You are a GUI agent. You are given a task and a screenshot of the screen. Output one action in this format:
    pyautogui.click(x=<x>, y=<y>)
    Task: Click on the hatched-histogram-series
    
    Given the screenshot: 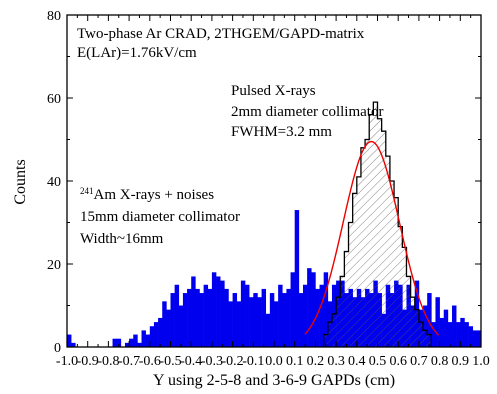 What is the action you would take?
    pyautogui.click(x=377, y=224)
    